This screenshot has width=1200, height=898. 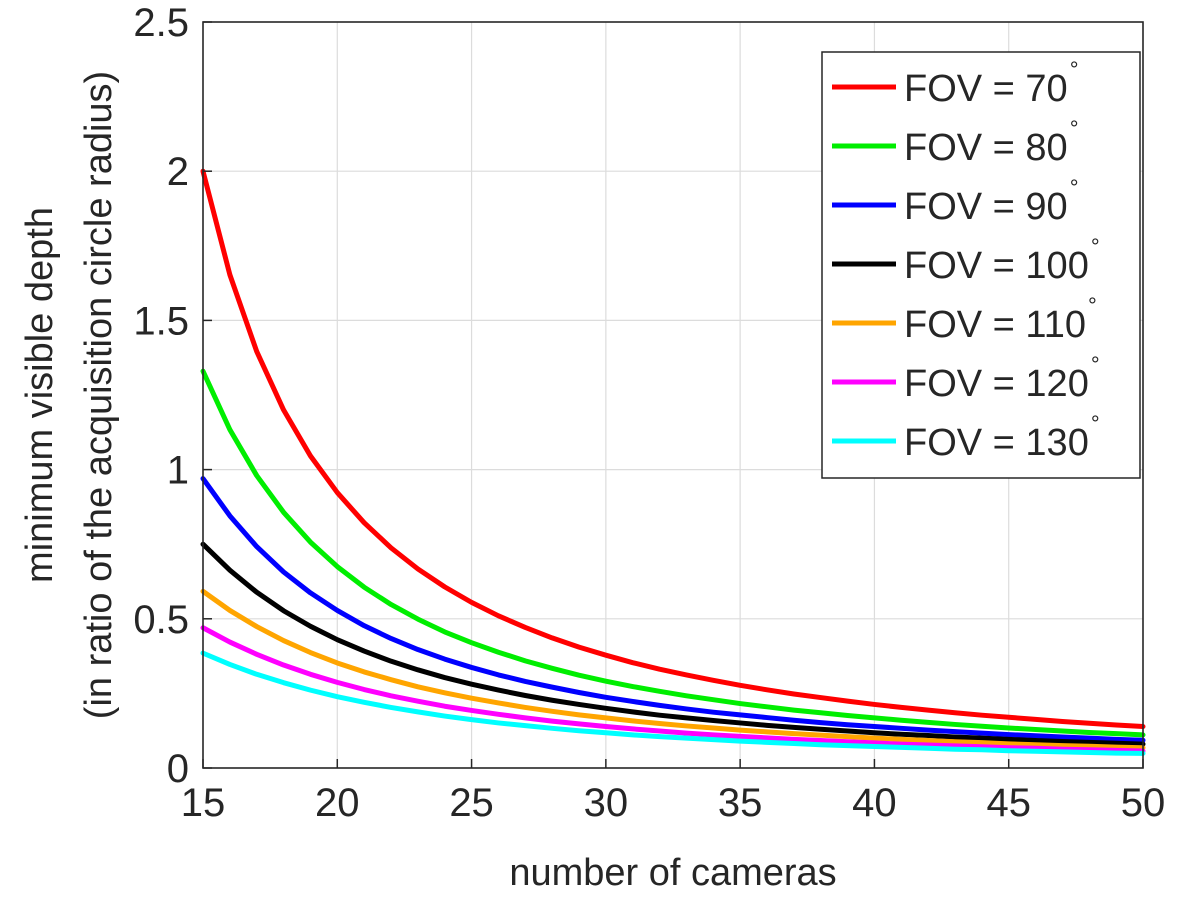 I want to click on legend-item: FOV = 70 °, so click(x=955, y=83).